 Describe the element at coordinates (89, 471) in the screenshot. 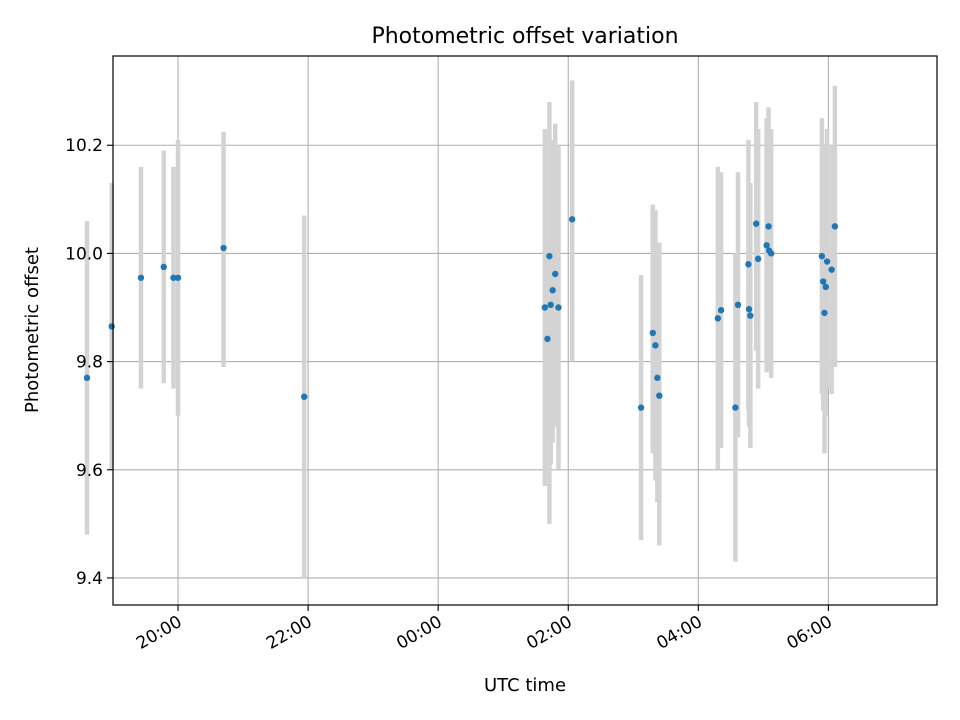

I see `y-tick-label: 9.6` at that location.